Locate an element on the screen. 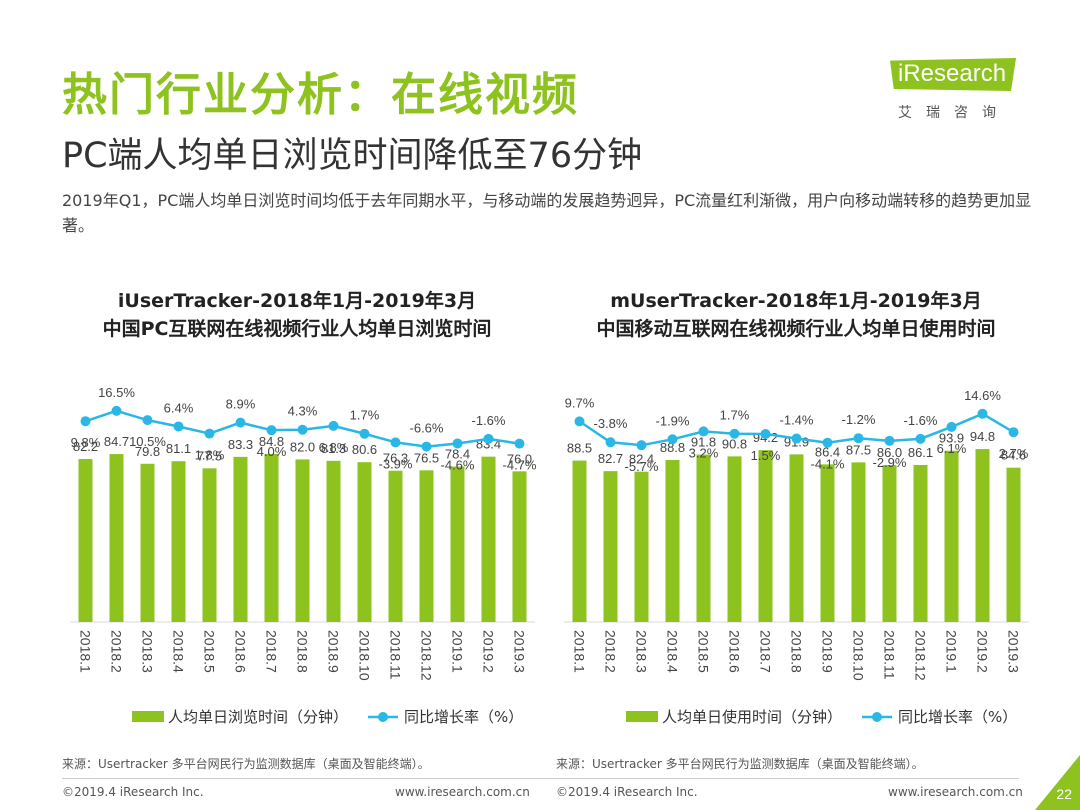  growth-rate-label: -1.4% is located at coordinates (797, 420).